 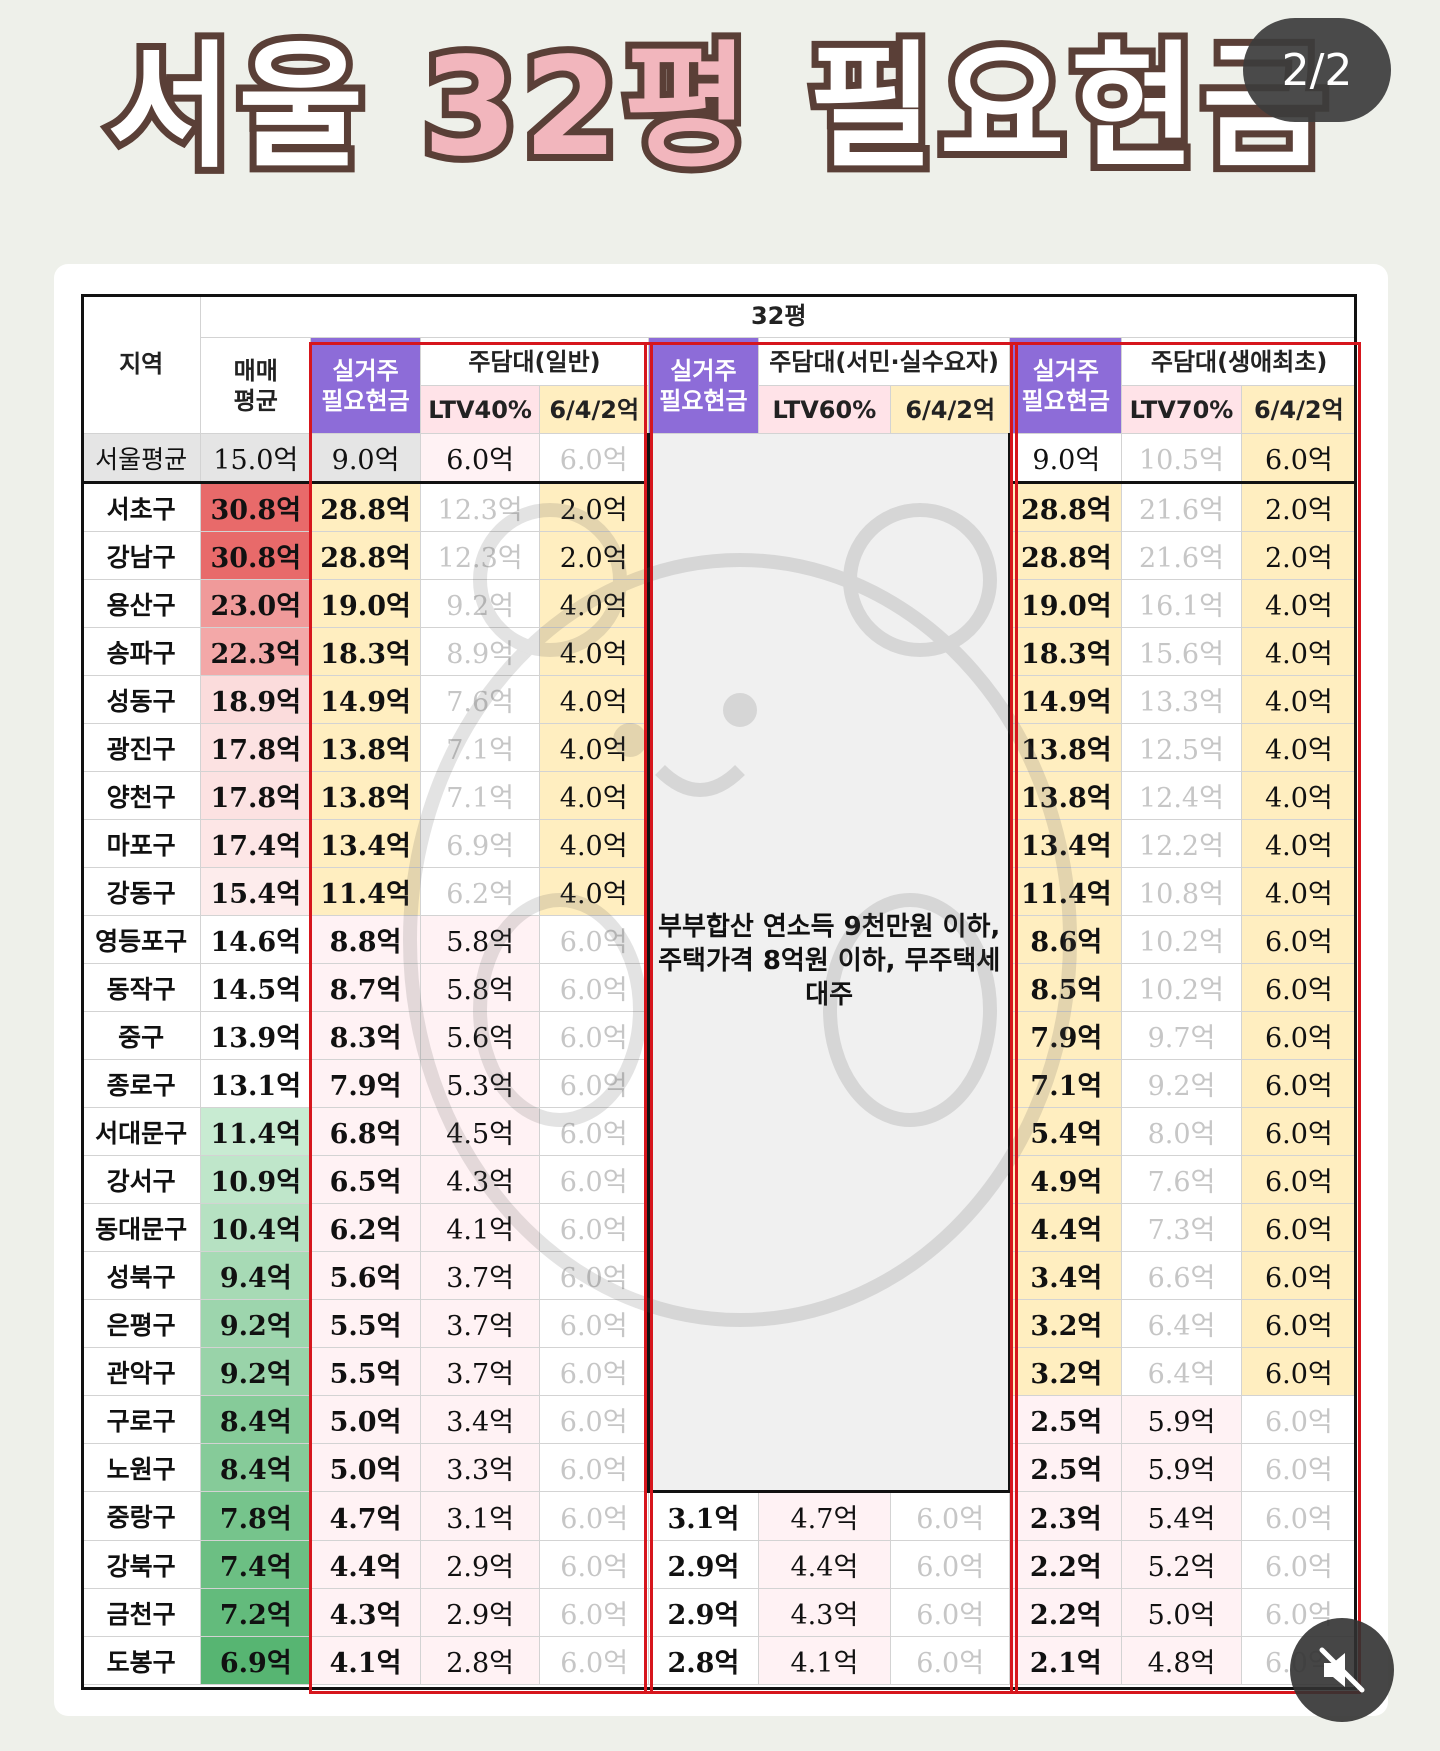 I want to click on cell-g-ltv: 9.2억, so click(x=480, y=603).